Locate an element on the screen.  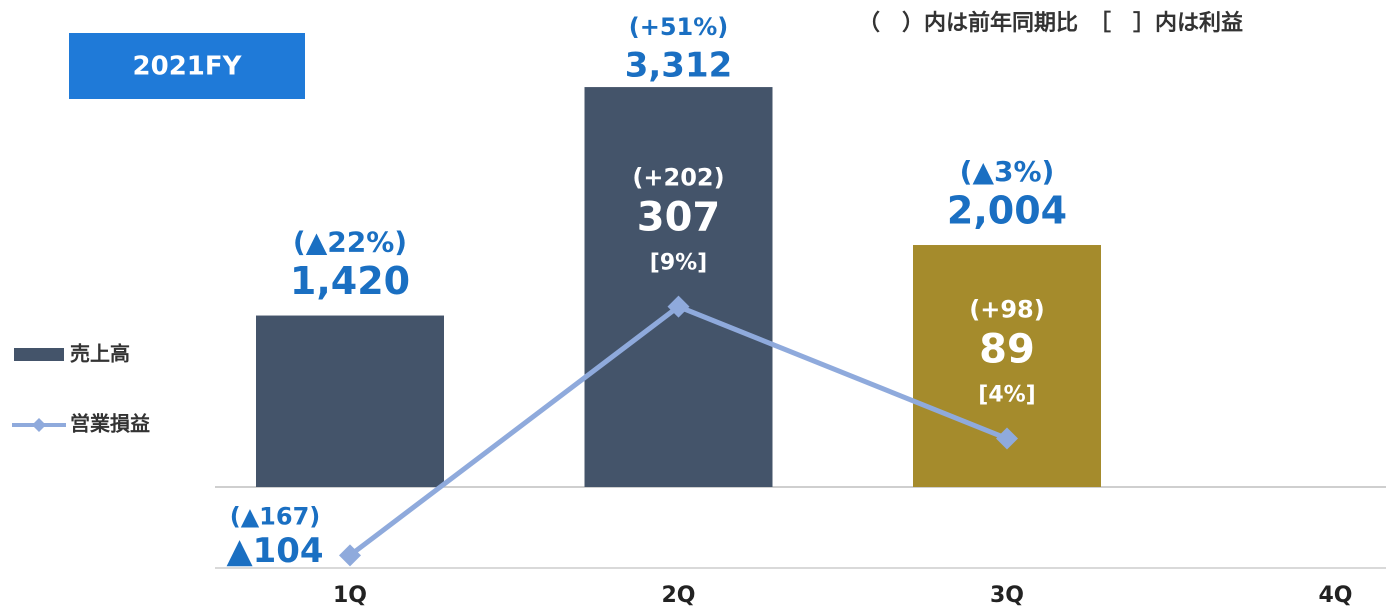
x-tick-label: 2Q is located at coordinates (678, 595).